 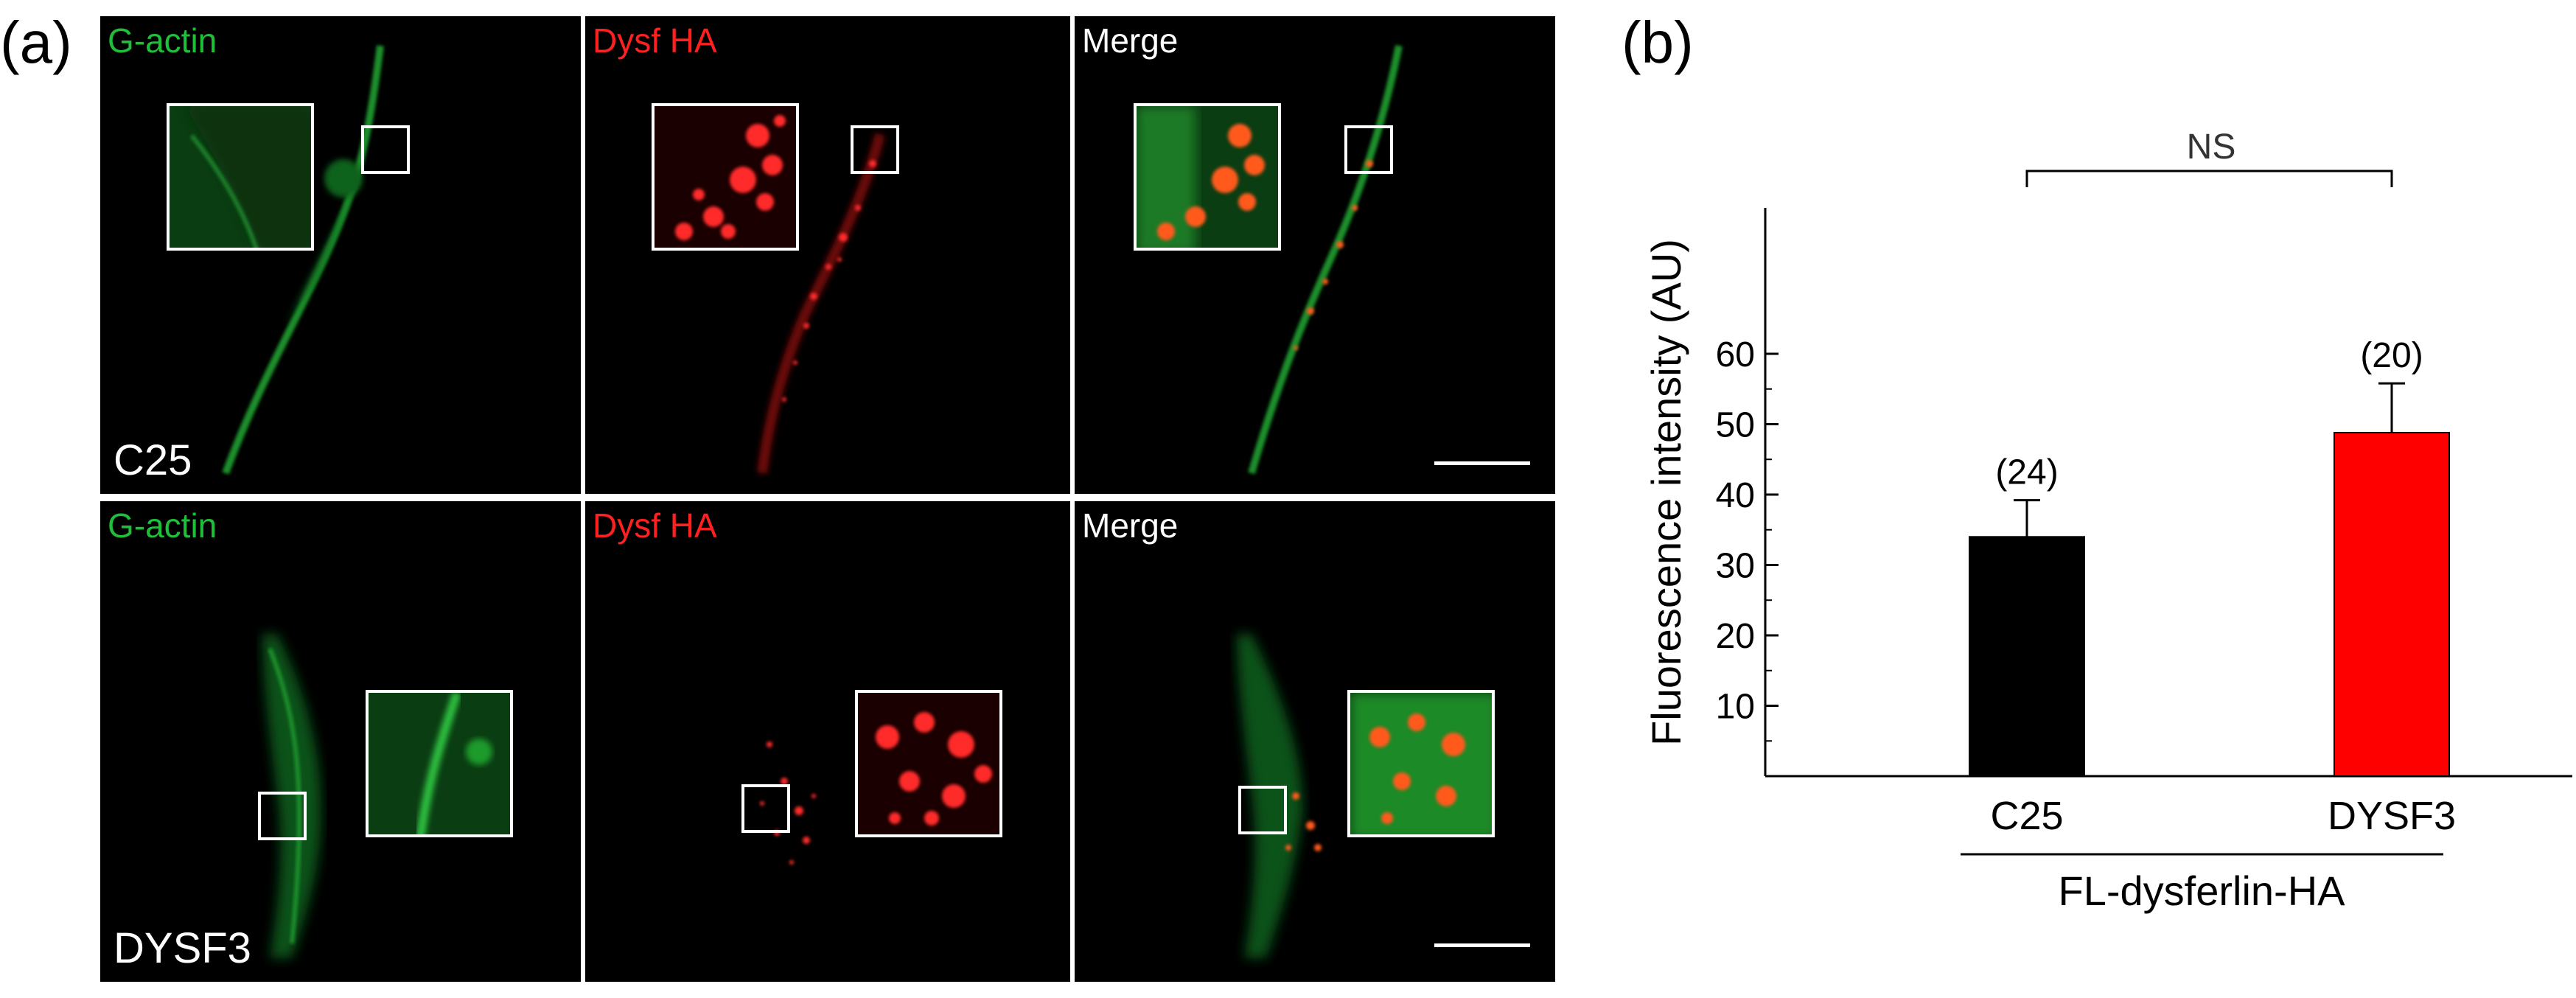 What do you see at coordinates (1666, 492) in the screenshot?
I see `y-axis-label: Fluorescence intensity (AU)` at bounding box center [1666, 492].